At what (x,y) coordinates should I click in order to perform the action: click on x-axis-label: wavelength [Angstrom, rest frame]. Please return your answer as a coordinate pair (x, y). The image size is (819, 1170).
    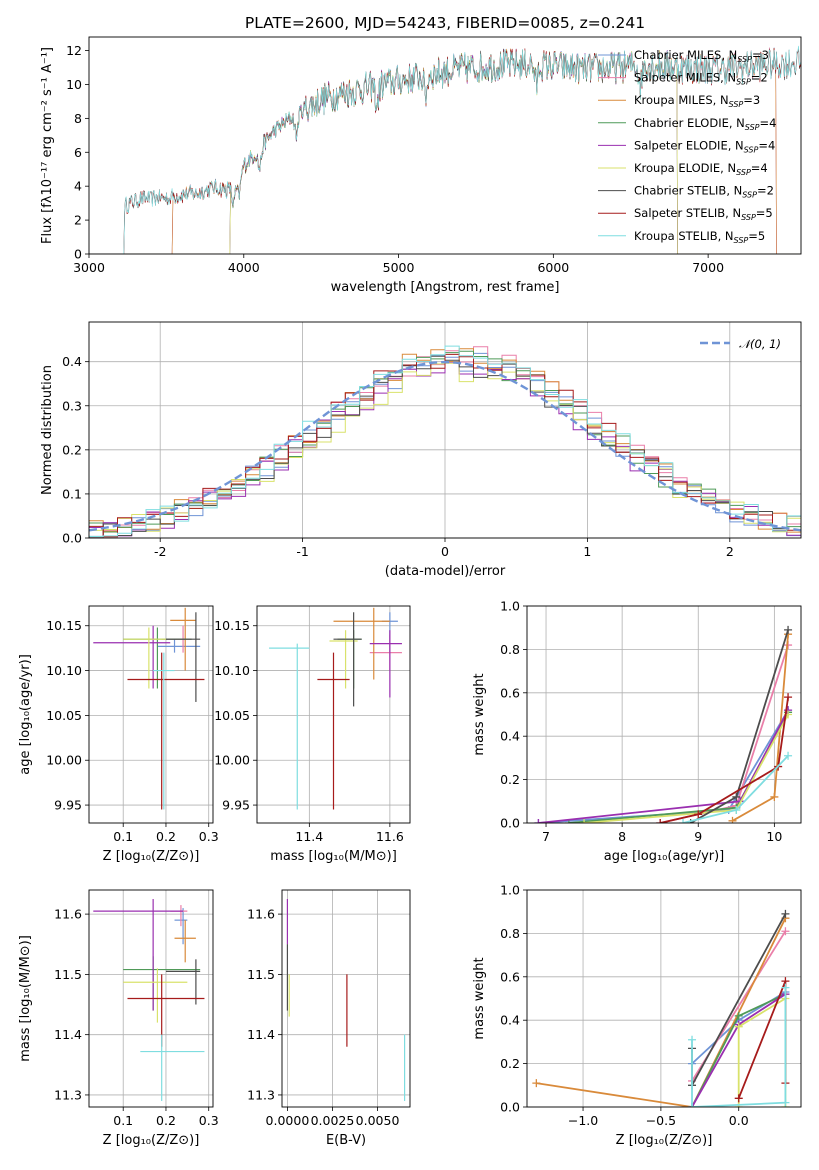
    Looking at the image, I should click on (445, 287).